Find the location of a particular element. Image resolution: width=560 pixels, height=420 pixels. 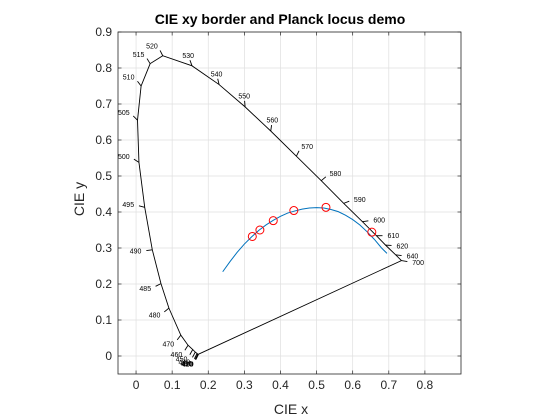

wavelength-label-430: 430 is located at coordinates (186, 364).